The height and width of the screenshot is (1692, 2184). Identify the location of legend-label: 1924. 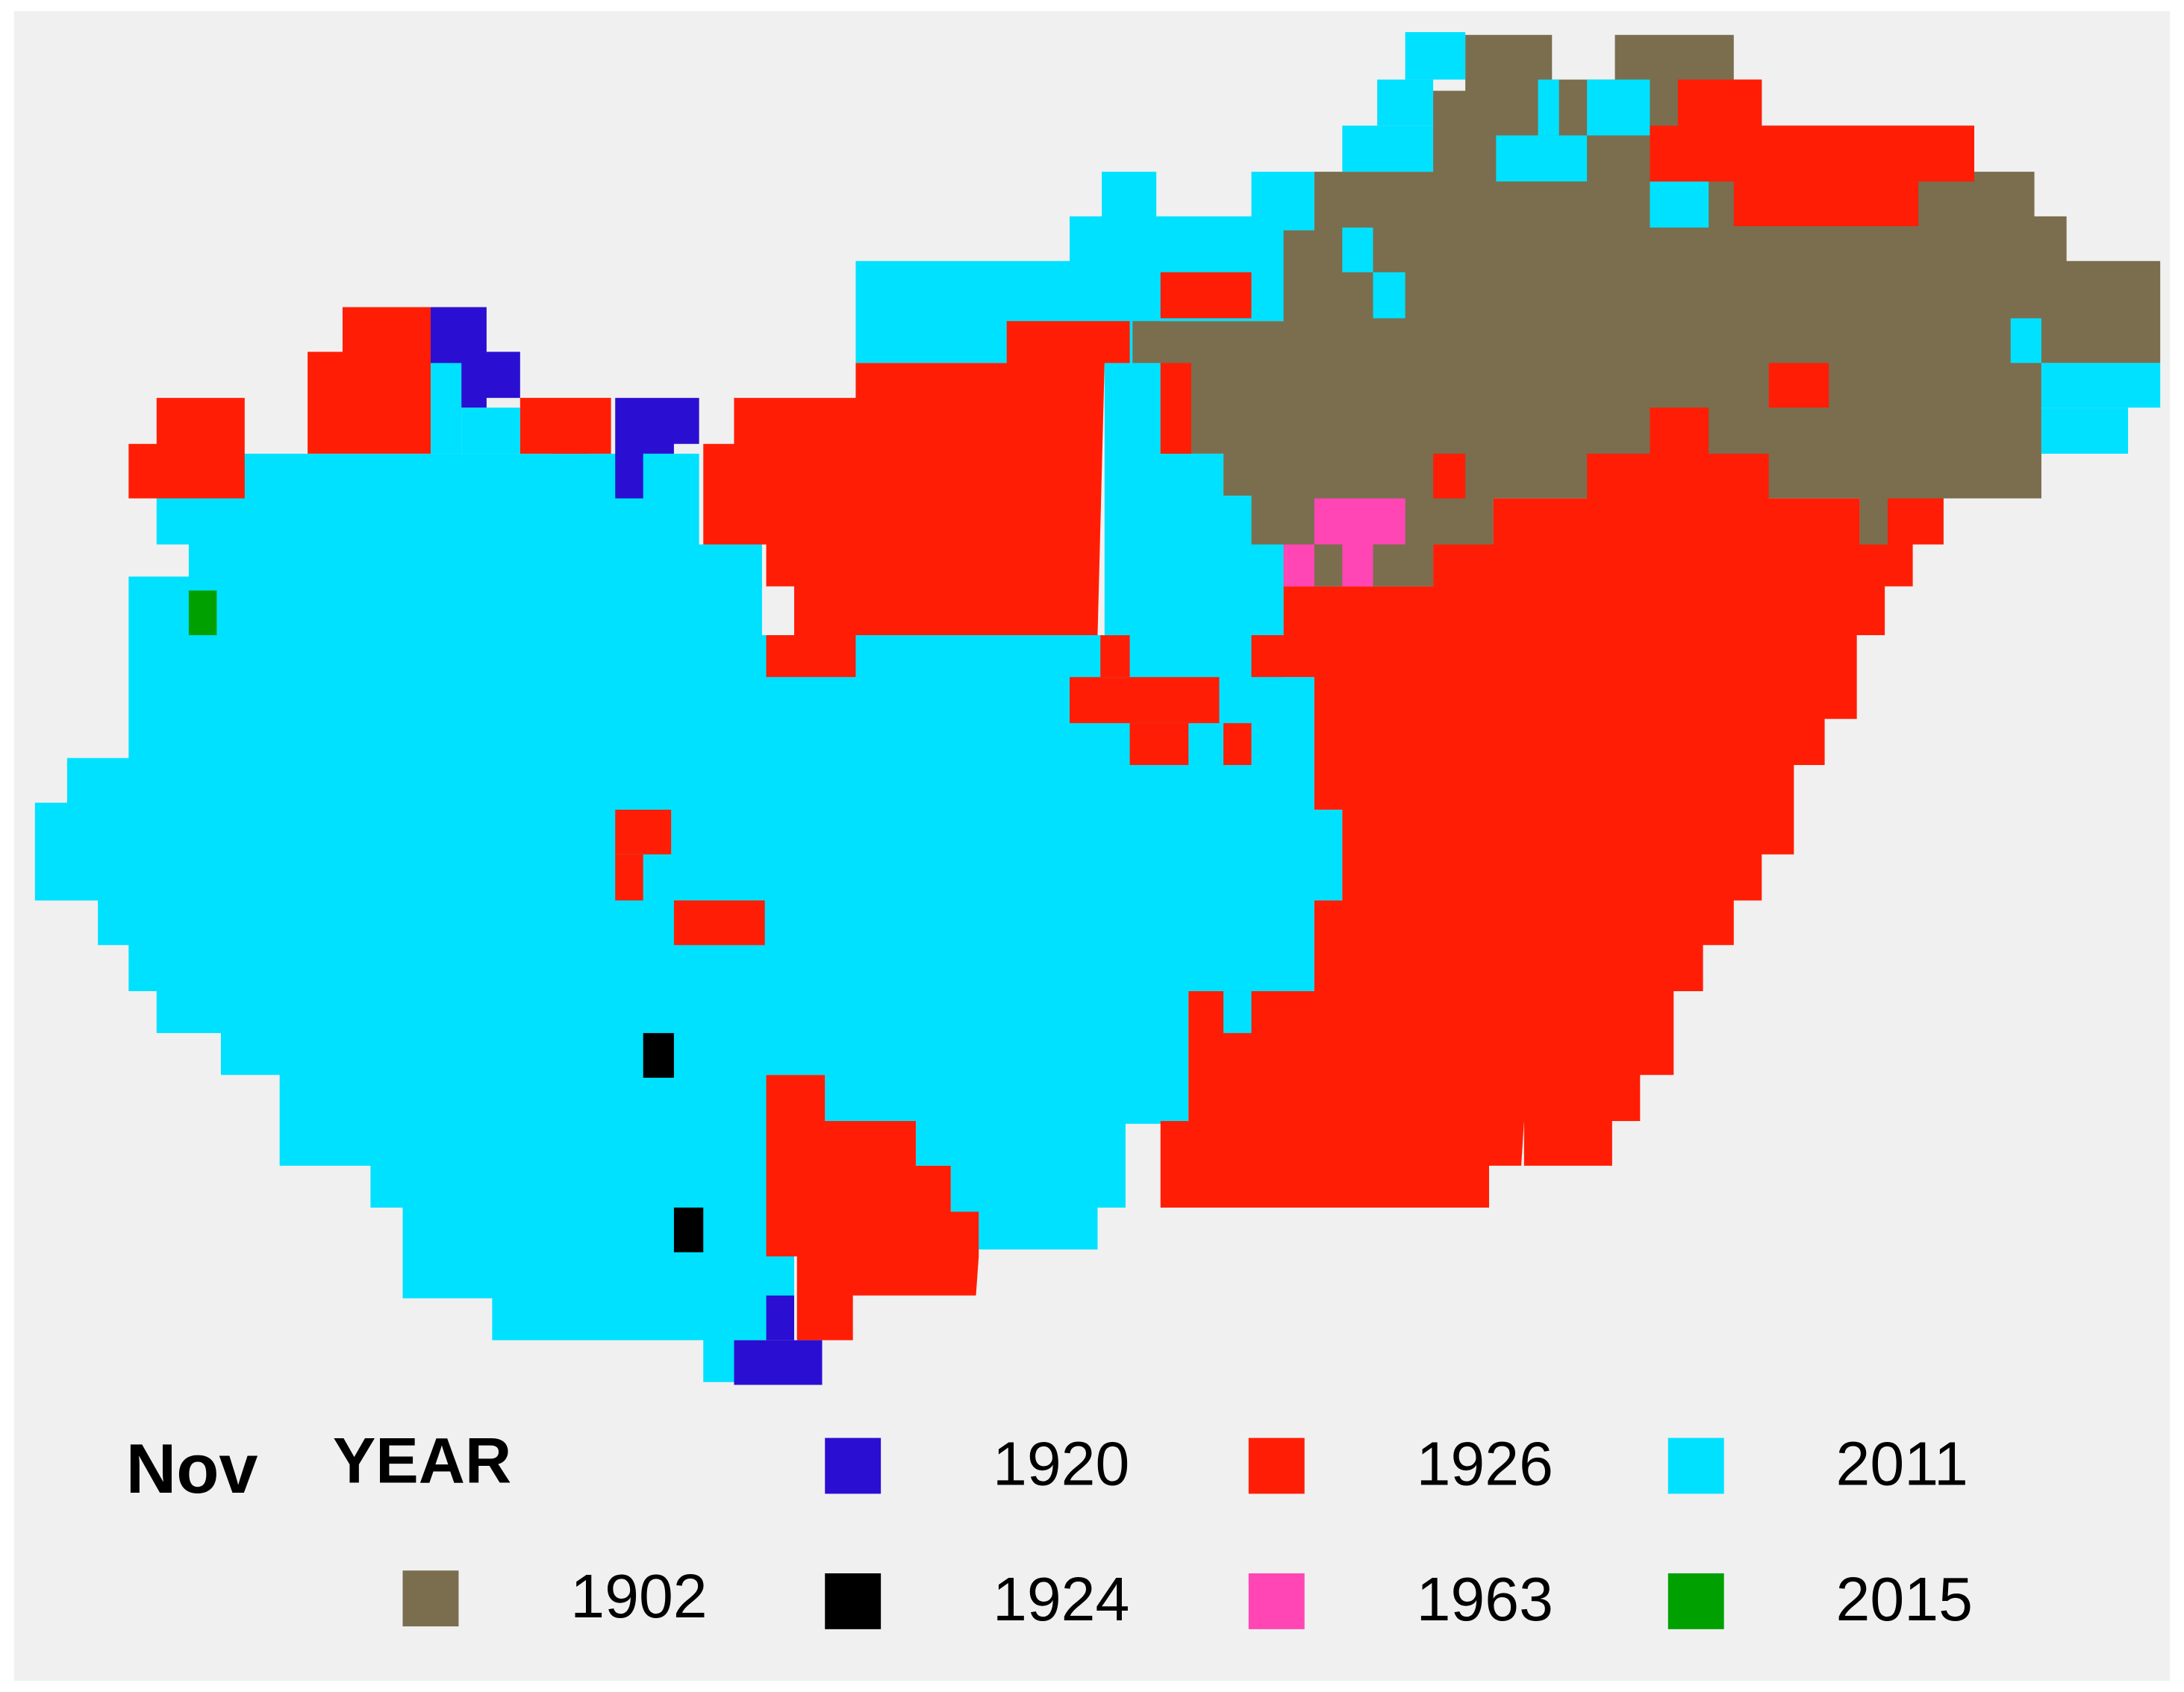
(1061, 1599).